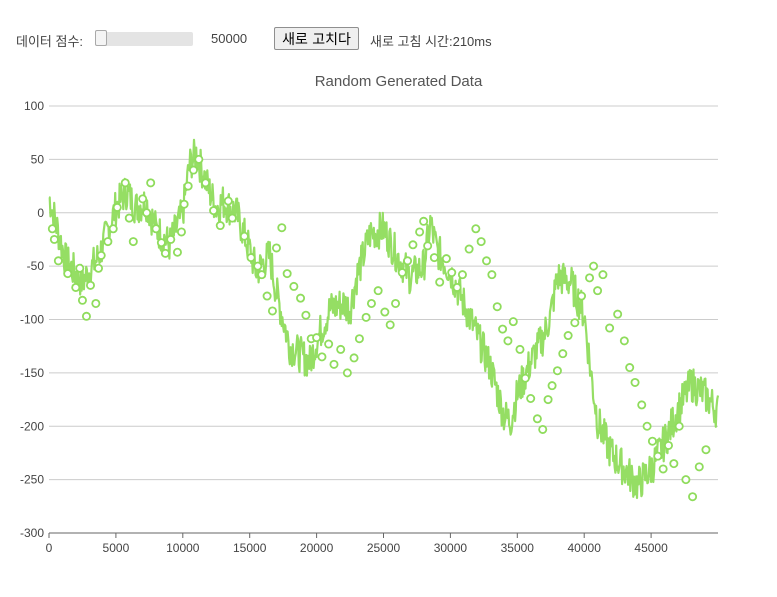 Image resolution: width=777 pixels, height=597 pixels. I want to click on y-tick-label: -250, so click(32, 480).